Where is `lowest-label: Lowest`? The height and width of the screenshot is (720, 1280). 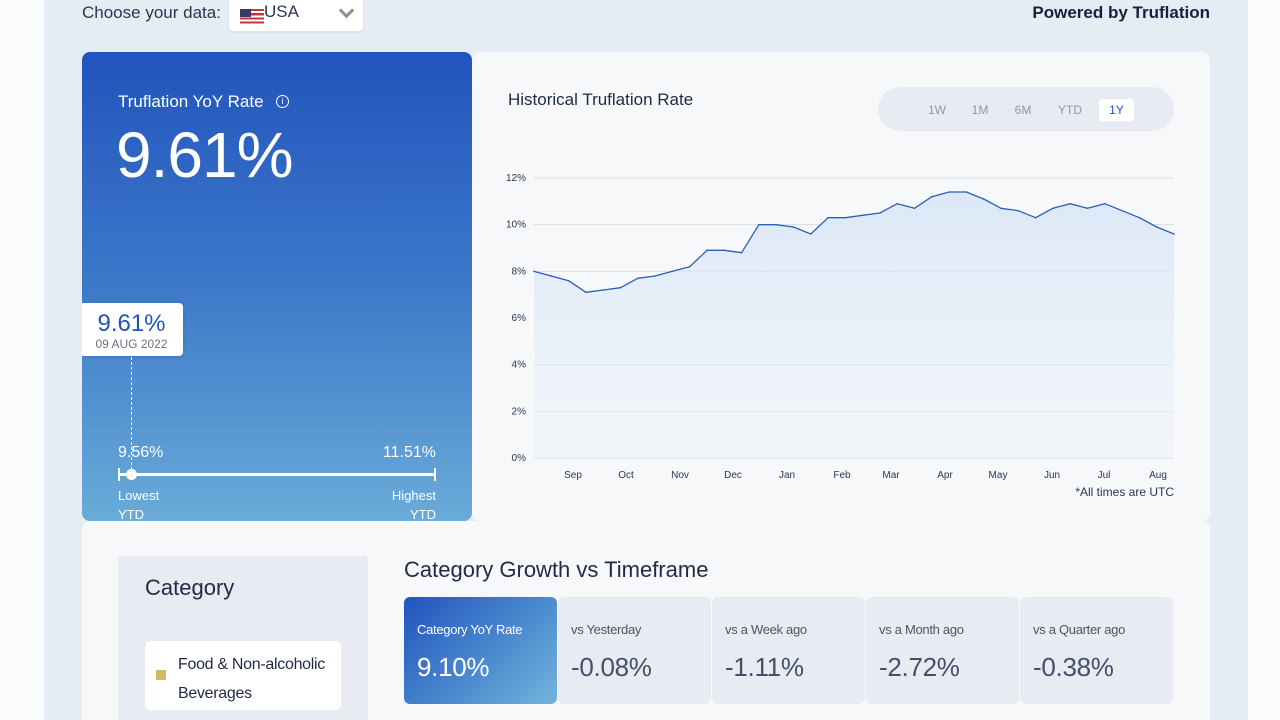 lowest-label: Lowest is located at coordinates (139, 495).